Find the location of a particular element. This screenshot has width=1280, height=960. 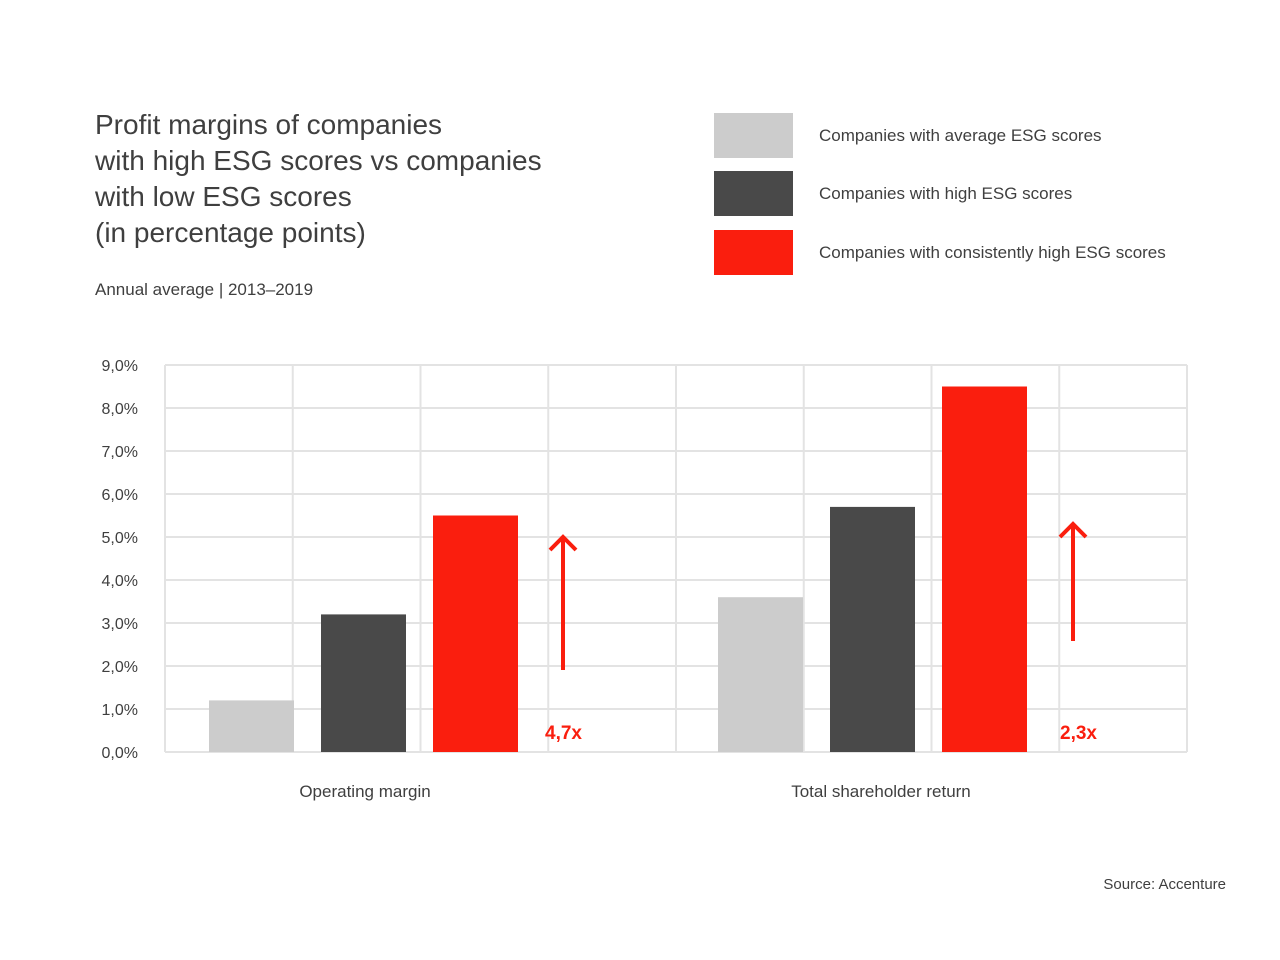

legend-item-average: Companies with average ESG scores is located at coordinates (974, 136).